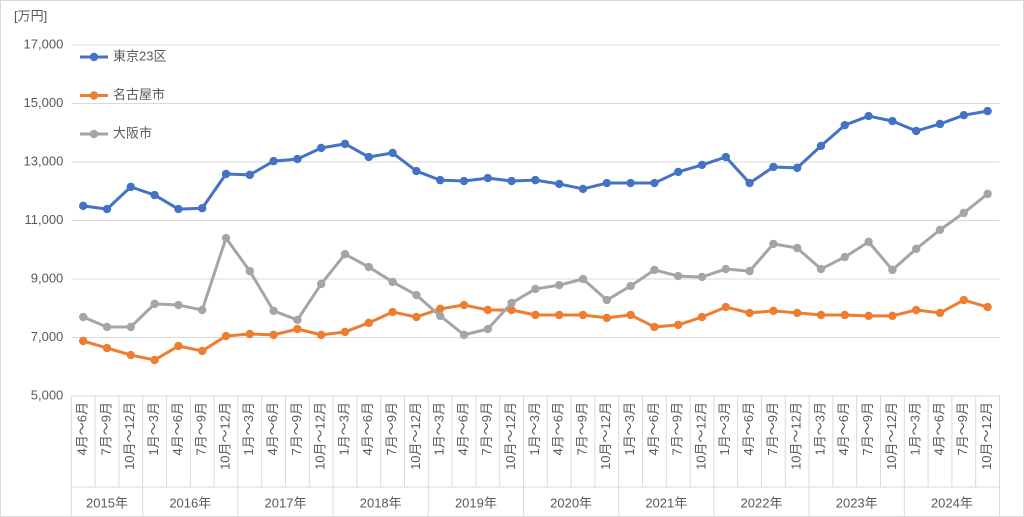 This screenshot has height=517, width=1024. Describe the element at coordinates (107, 502) in the screenshot. I see `year-label: 2015年` at that location.